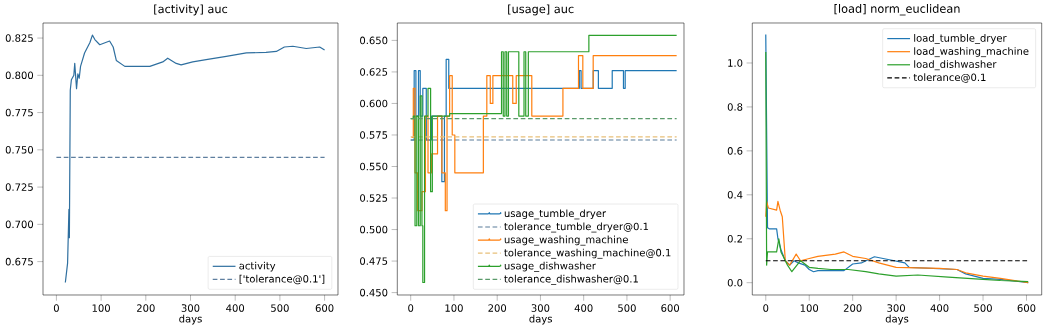 The width and height of the screenshot is (1054, 333). What do you see at coordinates (257, 266) in the screenshot?
I see `legend-label: activity` at bounding box center [257, 266].